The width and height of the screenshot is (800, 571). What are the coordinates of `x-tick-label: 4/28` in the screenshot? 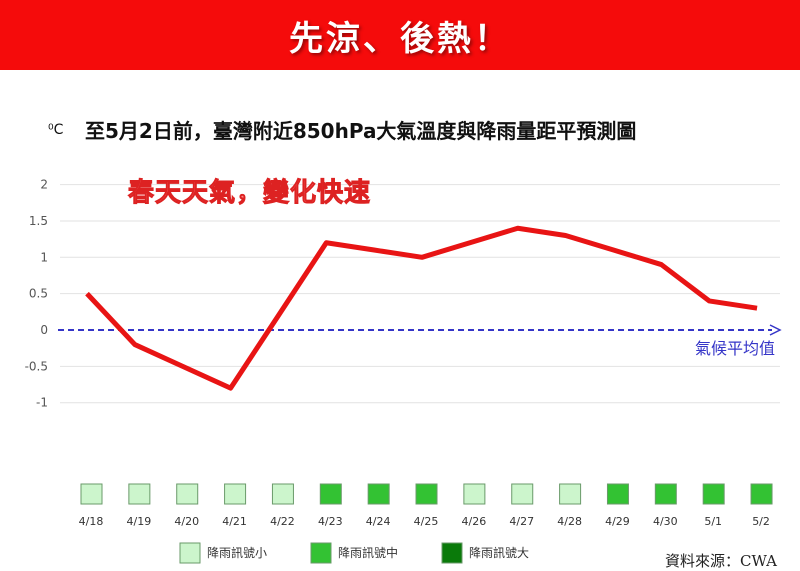 It's located at (569, 521).